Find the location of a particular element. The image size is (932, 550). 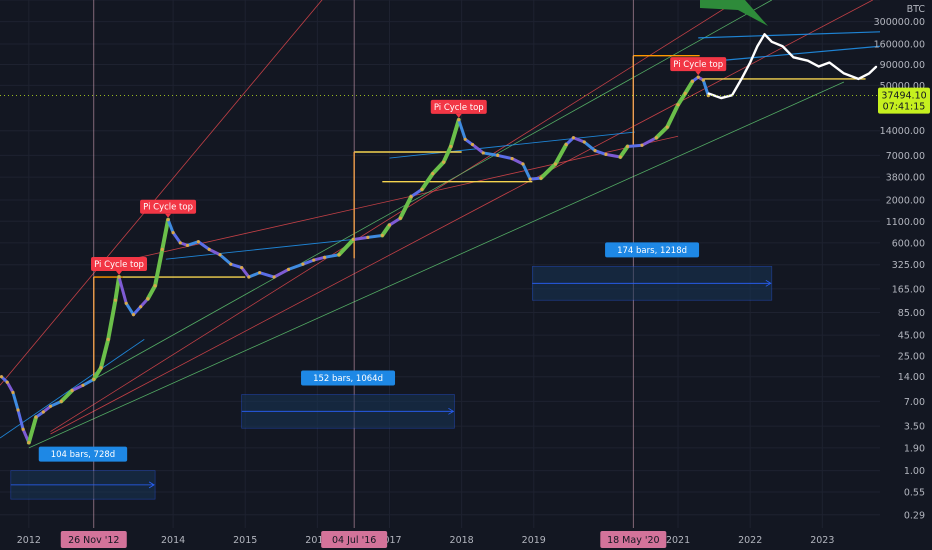

y-tick-label: 50000.00 is located at coordinates (902, 86).